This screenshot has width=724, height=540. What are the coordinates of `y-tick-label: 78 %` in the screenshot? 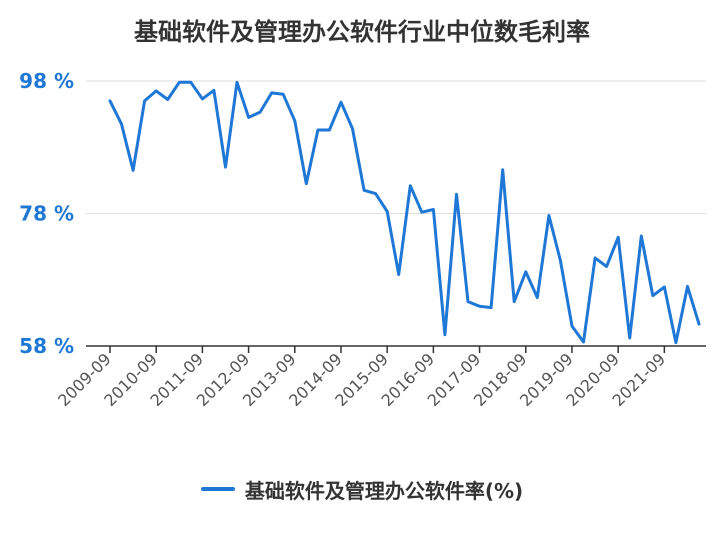 It's located at (46, 214).